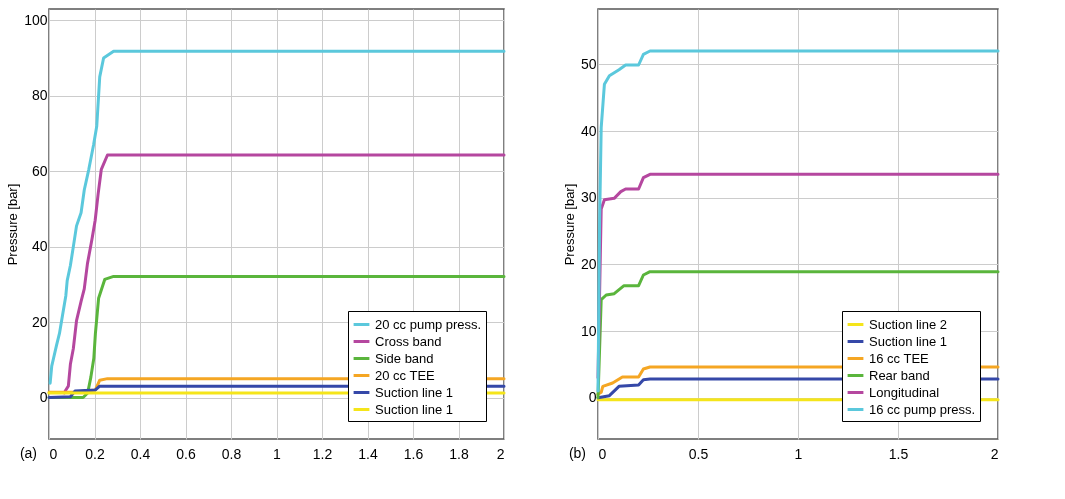 The width and height of the screenshot is (1065, 499). Describe the element at coordinates (404, 358) in the screenshot. I see `legend-label: Side band` at that location.